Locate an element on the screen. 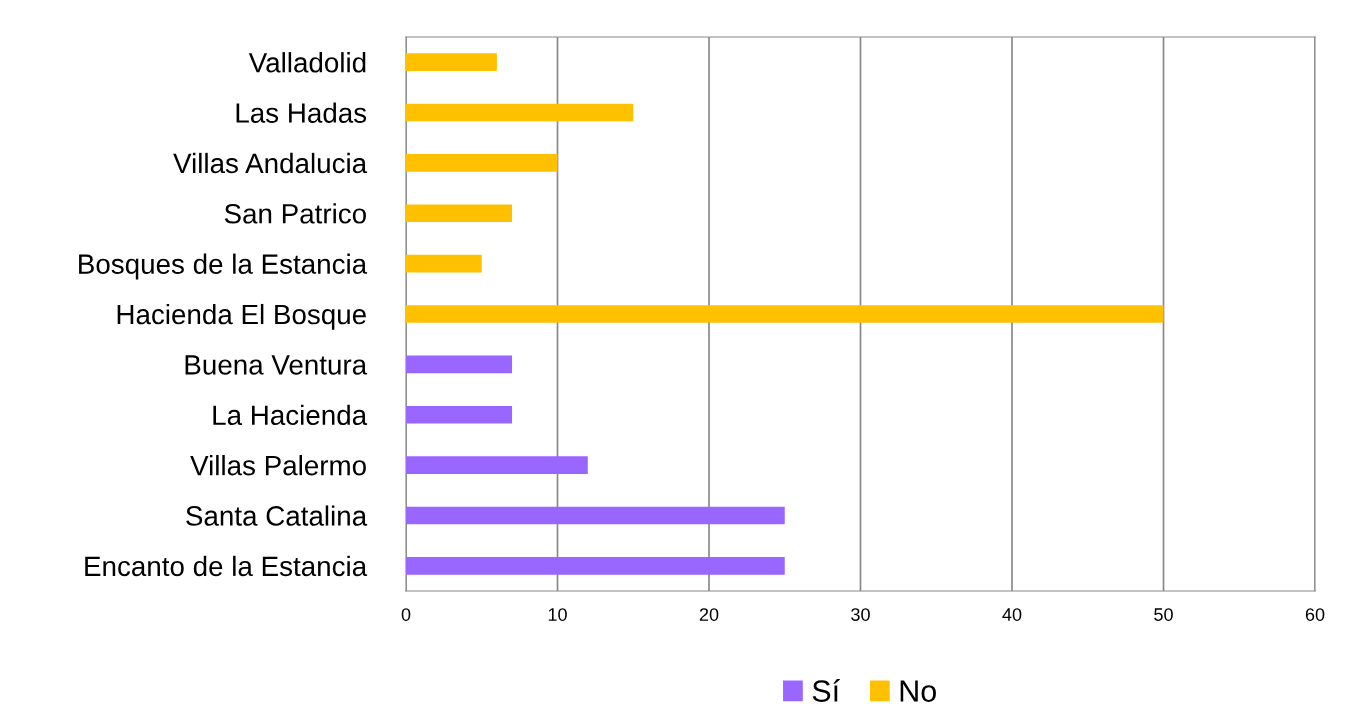 This screenshot has width=1358, height=716. x-tick-label: 50 is located at coordinates (1163, 614).